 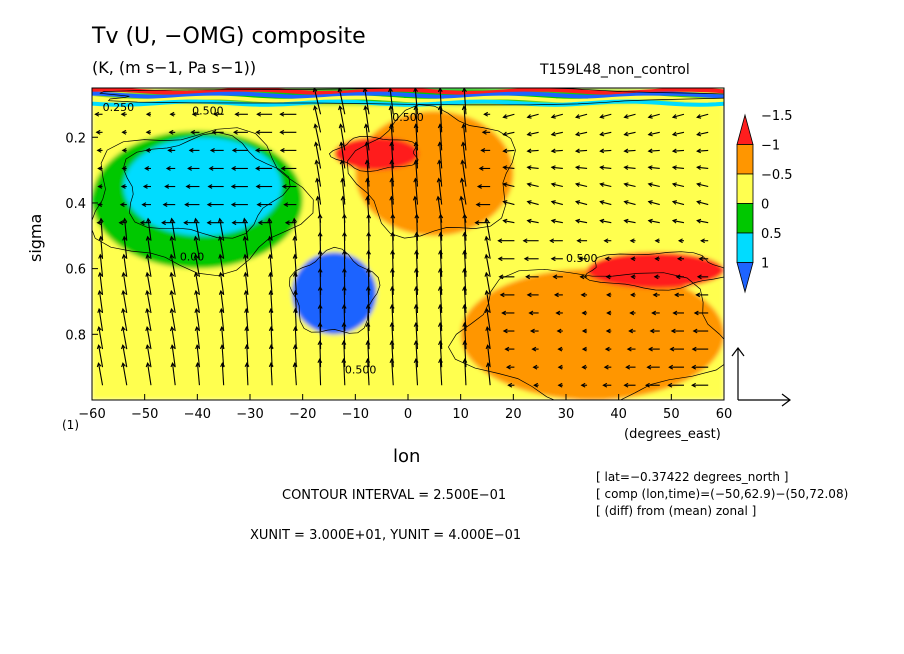 I want to click on colorbar-label: −1.5, so click(x=777, y=116).